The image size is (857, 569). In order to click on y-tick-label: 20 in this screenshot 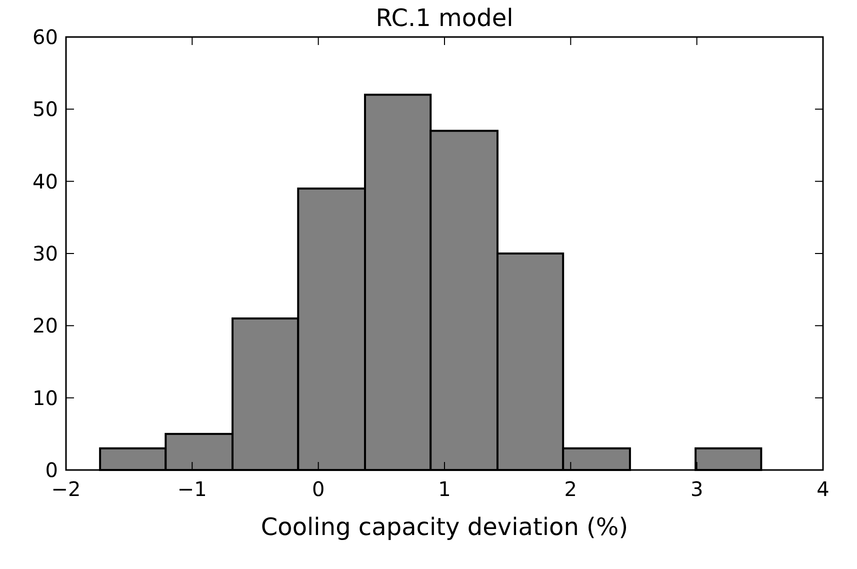, I will do `click(45, 326)`.